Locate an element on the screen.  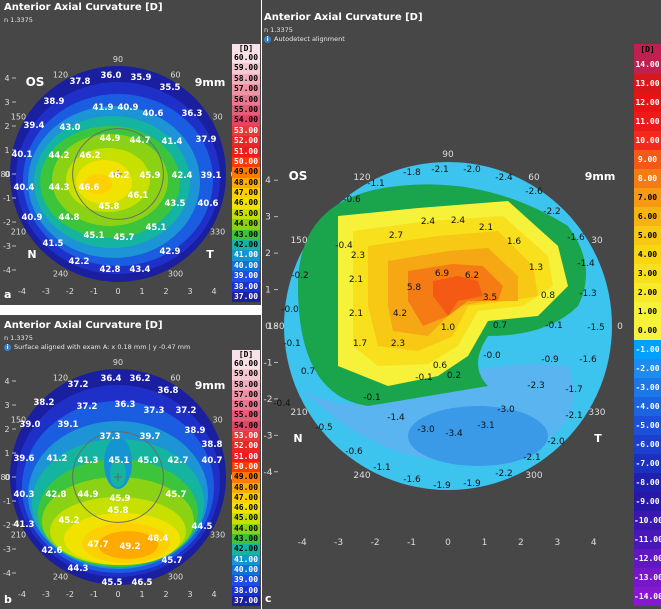
curvature-value: 45.8 is located at coordinates (109, 207).